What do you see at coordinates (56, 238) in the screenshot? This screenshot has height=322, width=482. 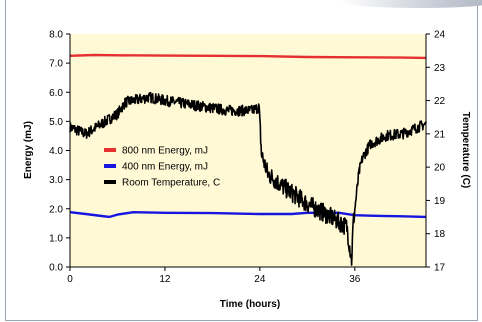 I see `y-tick-label: 1.0` at bounding box center [56, 238].